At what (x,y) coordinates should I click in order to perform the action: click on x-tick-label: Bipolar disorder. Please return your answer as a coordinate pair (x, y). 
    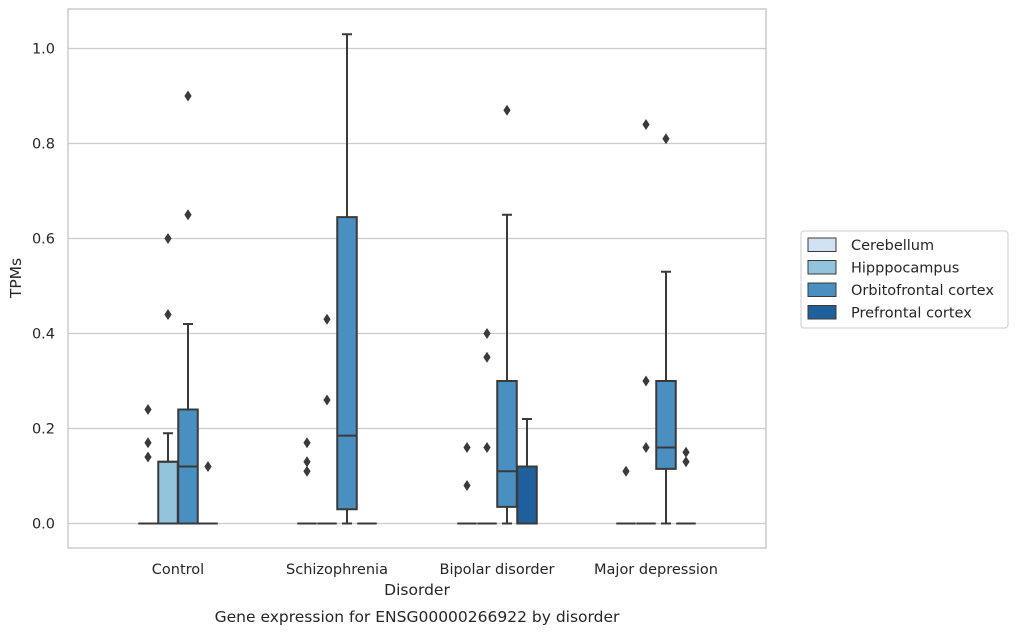
    Looking at the image, I should click on (497, 570).